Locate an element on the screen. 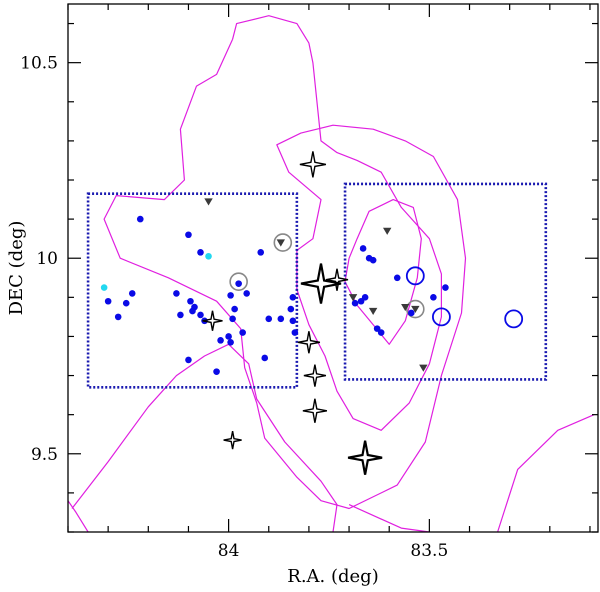 This screenshot has height=592, width=600. x-tick-label: 84 is located at coordinates (229, 551).